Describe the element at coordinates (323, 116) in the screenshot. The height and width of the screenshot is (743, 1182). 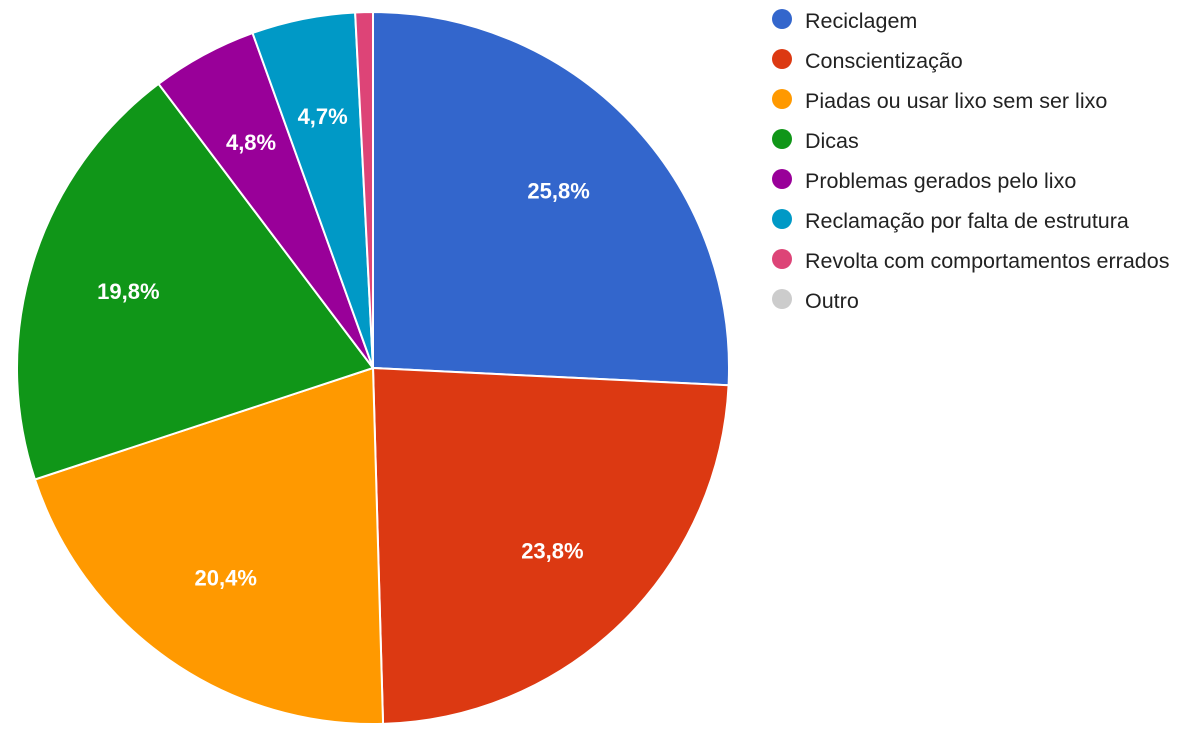
I see `slice-label-6: 4,7%` at that location.